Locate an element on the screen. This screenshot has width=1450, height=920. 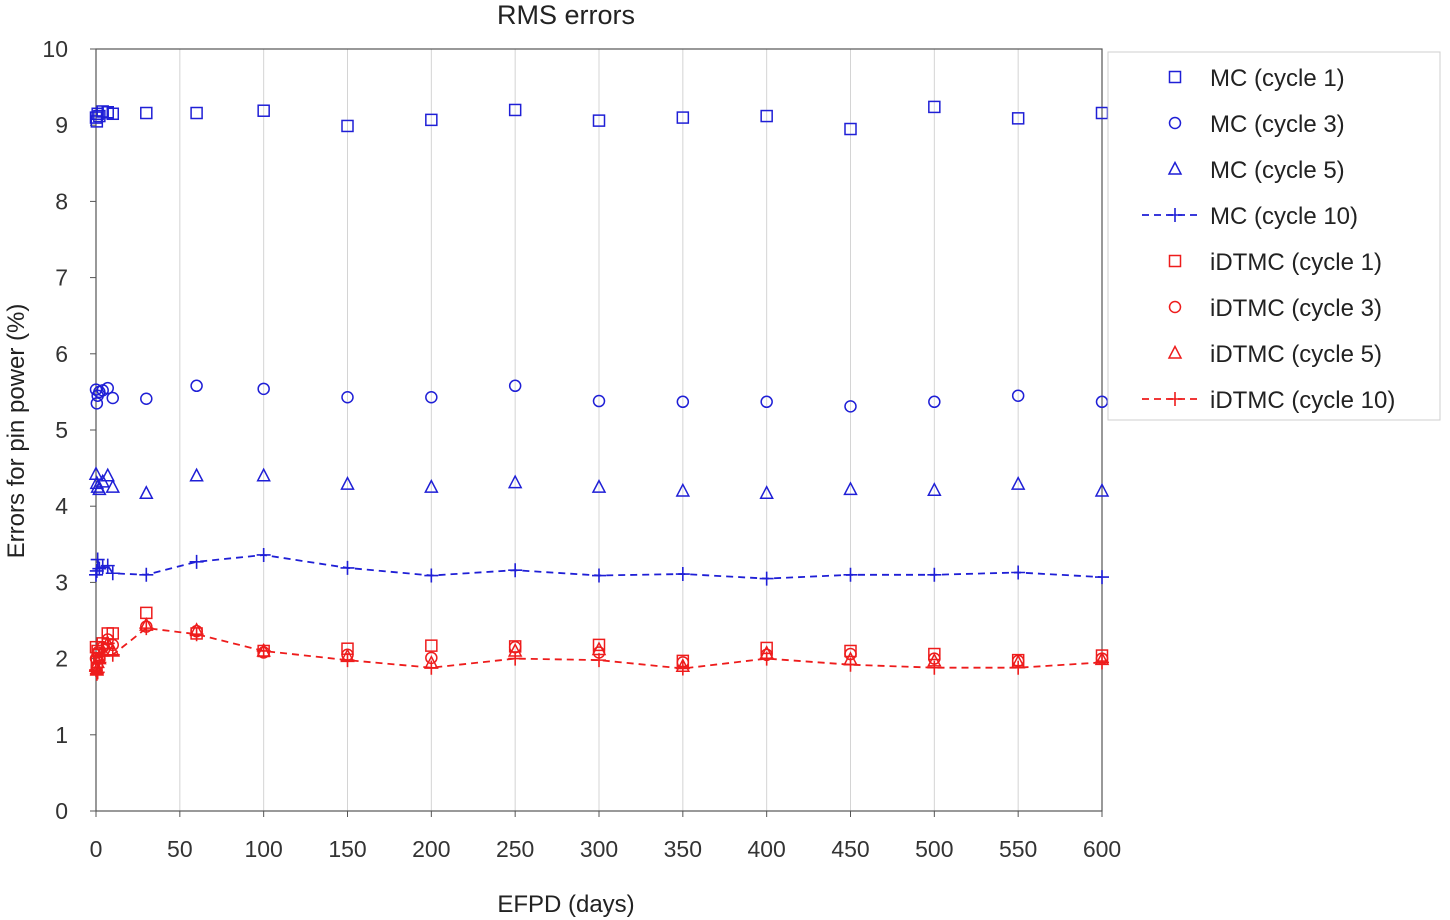
x-tick-label: 100 is located at coordinates (263, 849).